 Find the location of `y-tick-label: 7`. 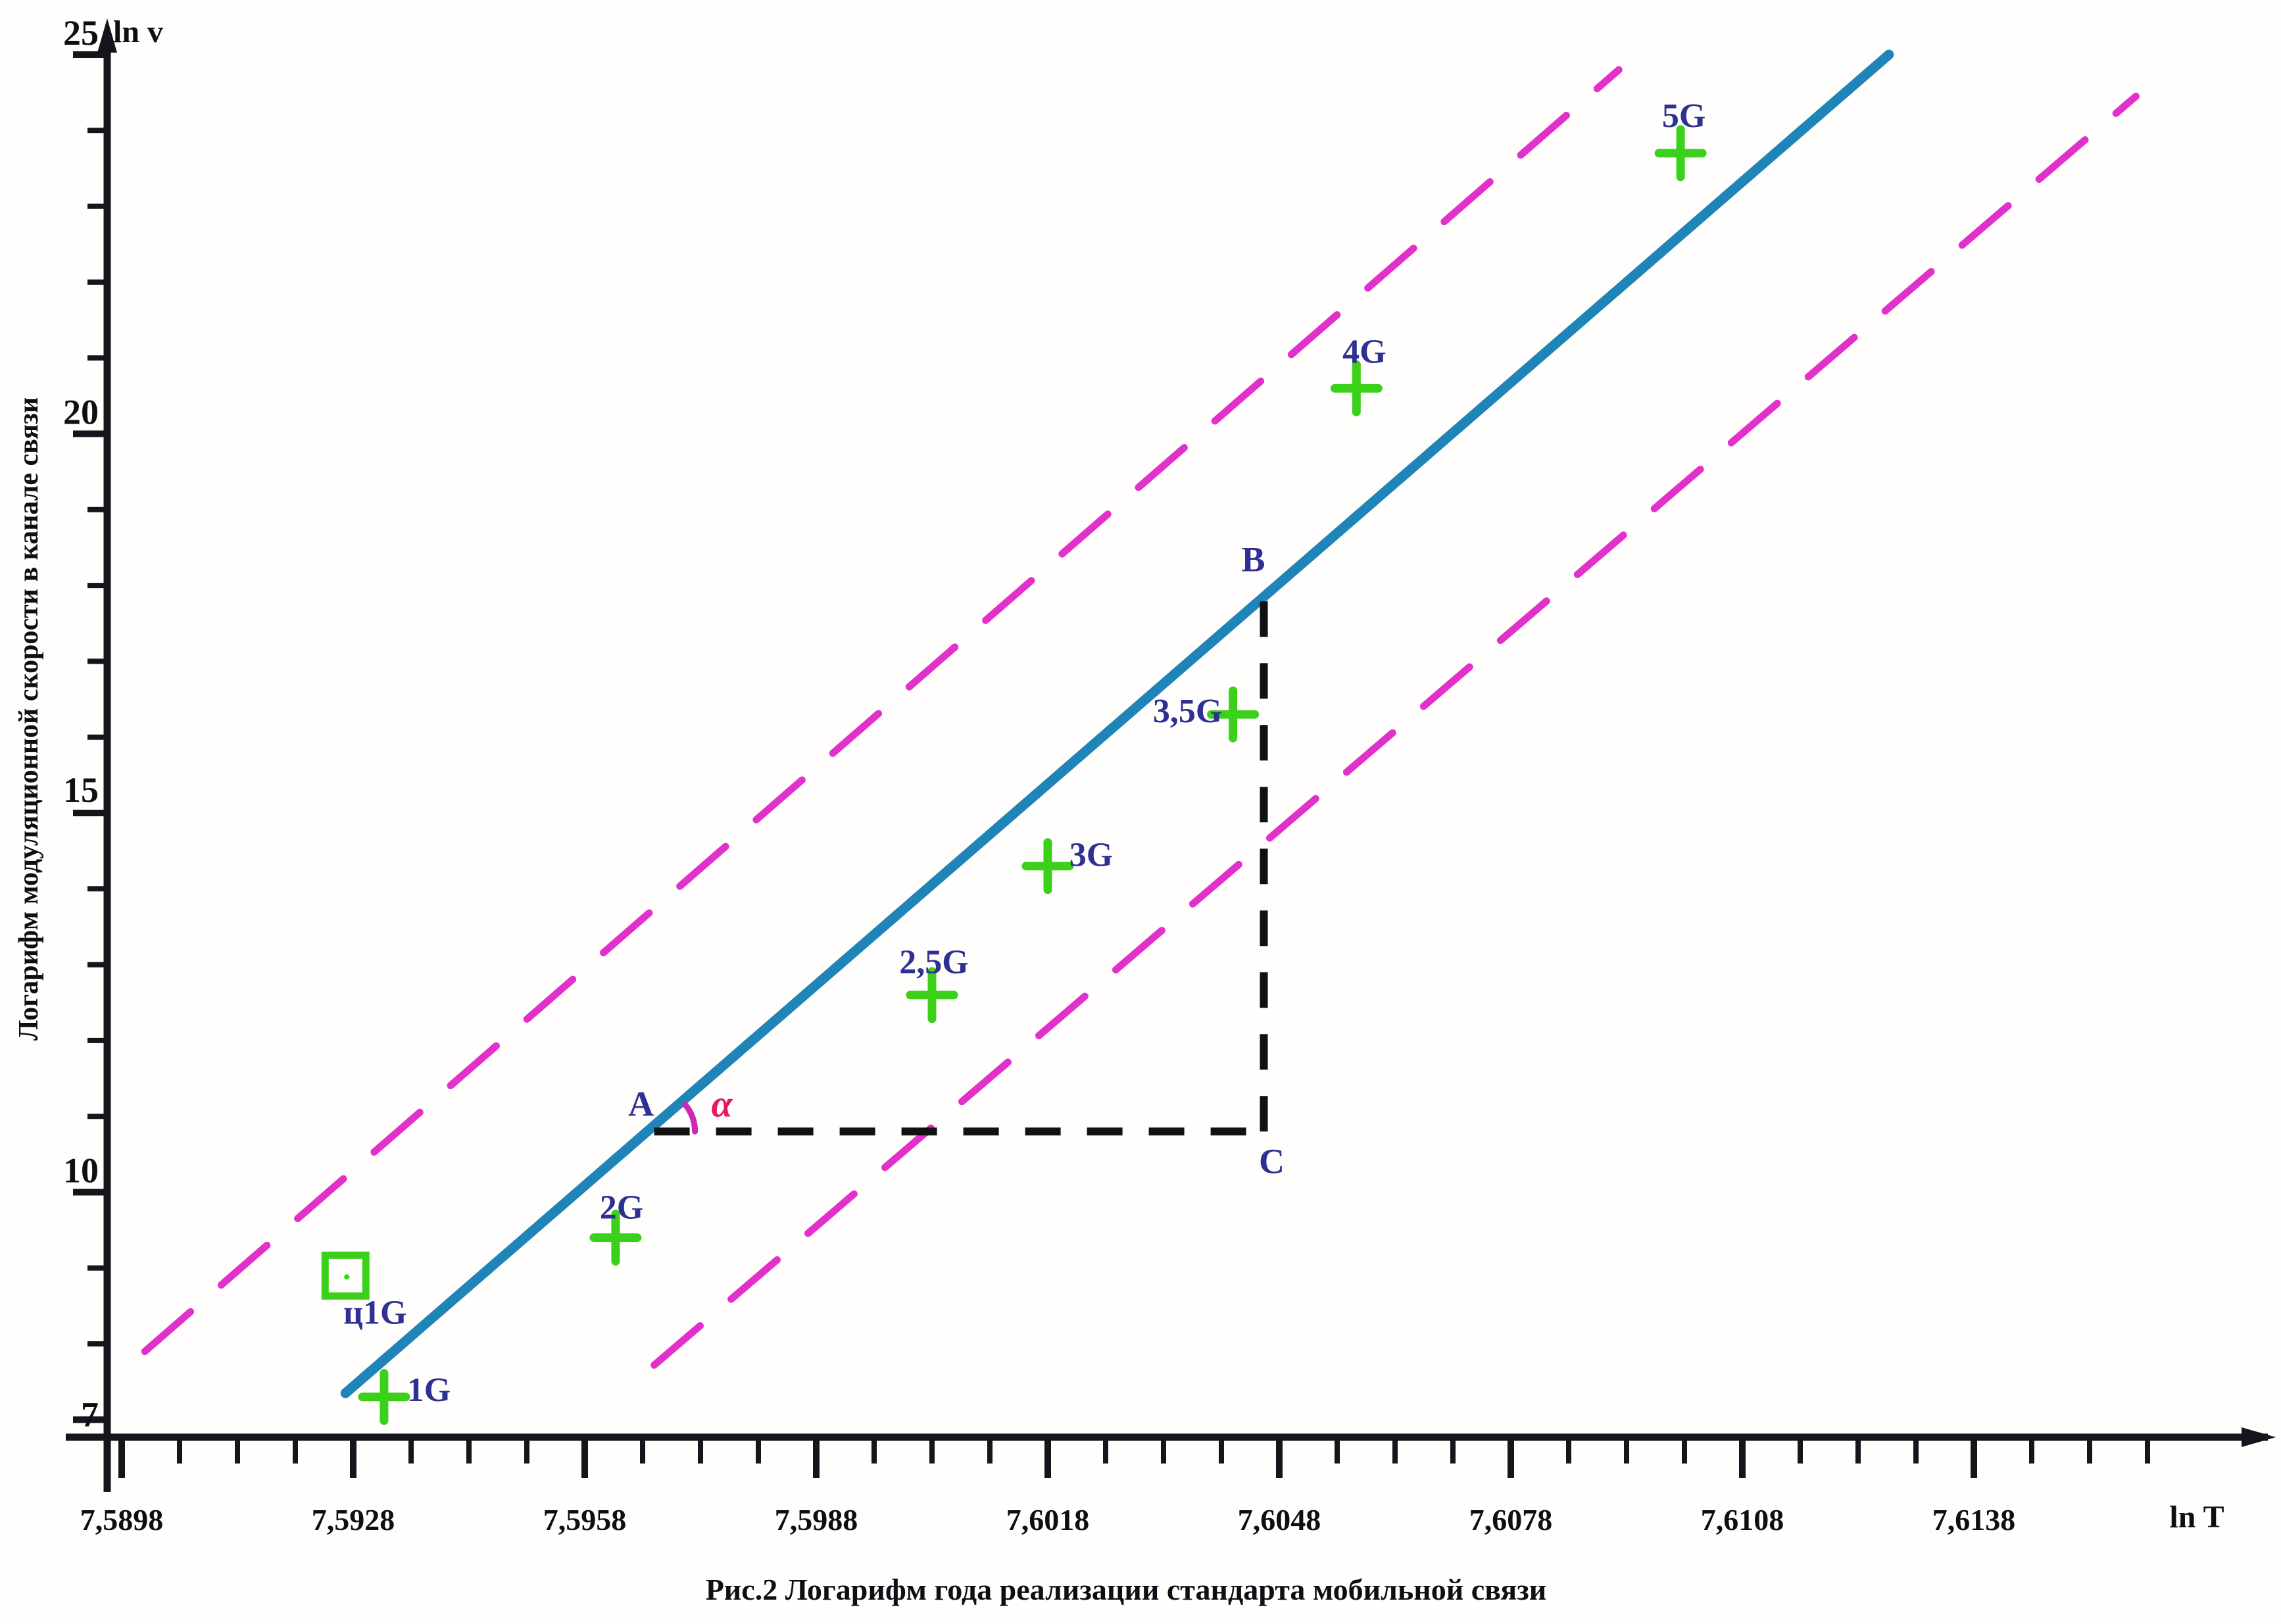

y-tick-label: 7 is located at coordinates (90, 1414).